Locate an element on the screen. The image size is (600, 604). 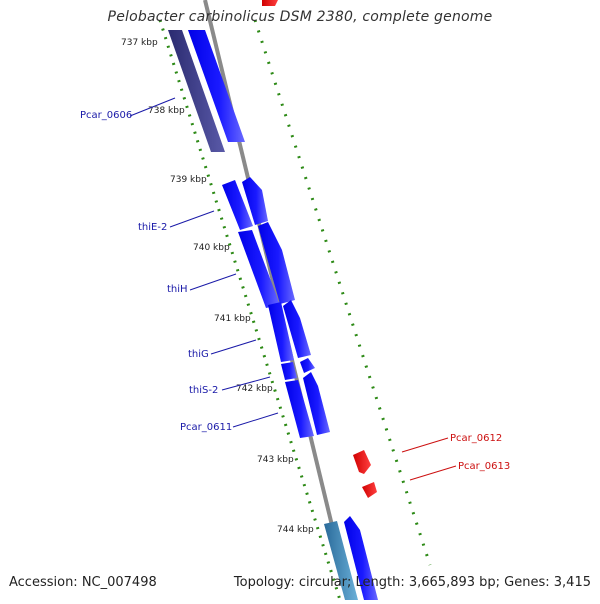
ruler-label-743: 743 kbp is located at coordinates (275, 460).